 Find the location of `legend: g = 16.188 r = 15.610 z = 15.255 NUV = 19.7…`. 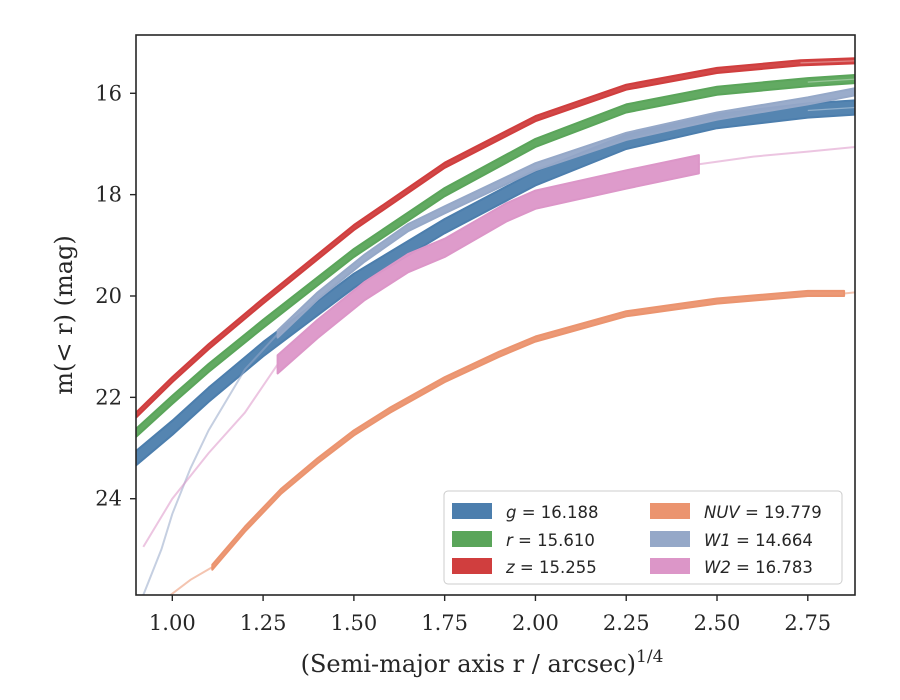

legend: g = 16.188 r = 15.610 z = 15.255 NUV = 19.7… is located at coordinates (643, 537).